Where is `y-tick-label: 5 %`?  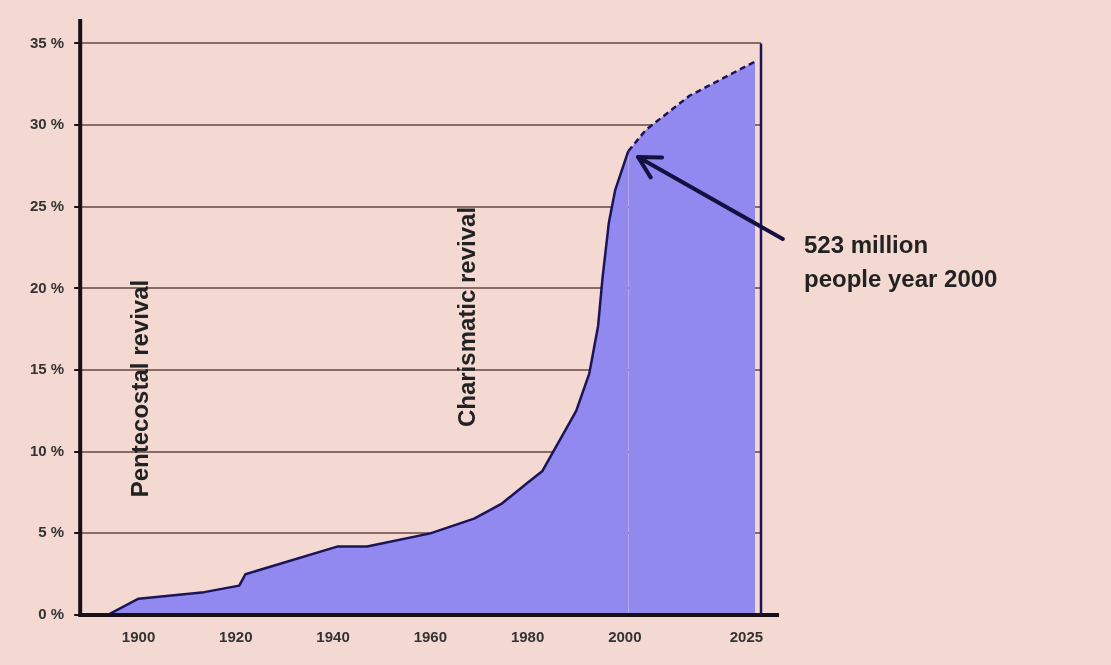
y-tick-label: 5 % is located at coordinates (51, 532).